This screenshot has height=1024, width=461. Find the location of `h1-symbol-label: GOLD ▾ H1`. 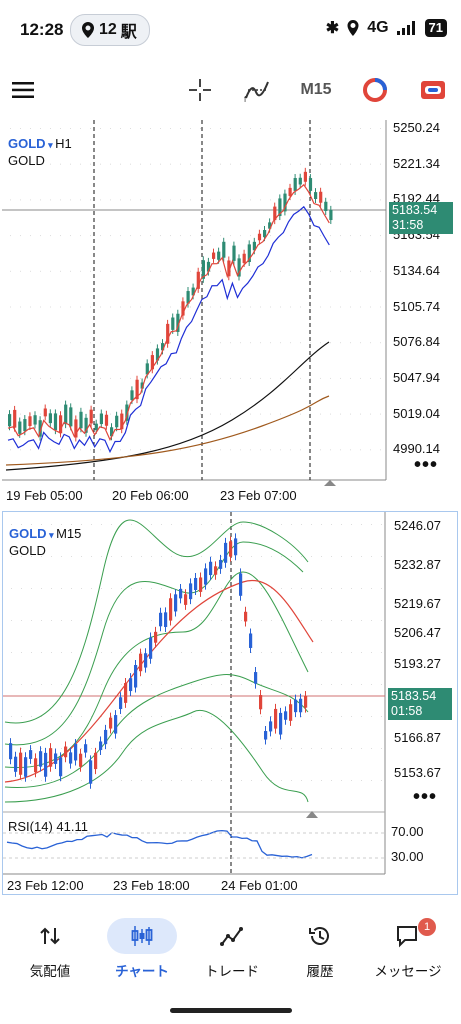

h1-symbol-label: GOLD ▾ H1 is located at coordinates (40, 143).